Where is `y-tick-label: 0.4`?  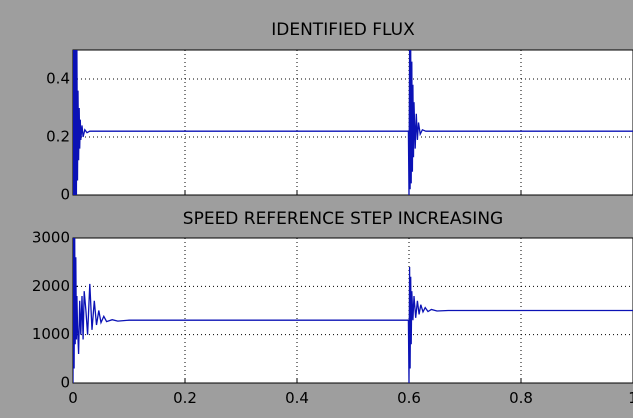 y-tick-label: 0.4 is located at coordinates (58, 79).